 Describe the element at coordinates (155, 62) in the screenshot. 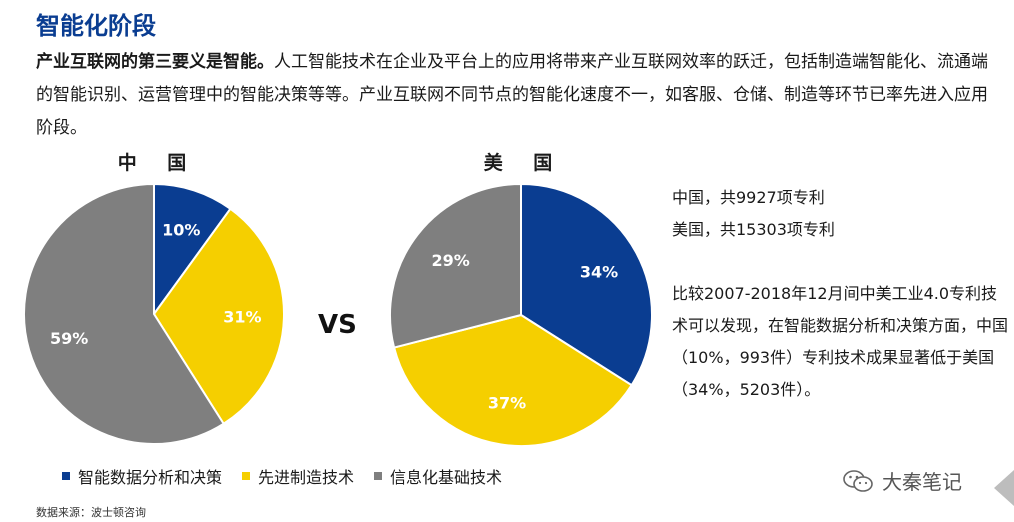

I see `intro-bold: 产业互联网的第三要义是智能。` at that location.